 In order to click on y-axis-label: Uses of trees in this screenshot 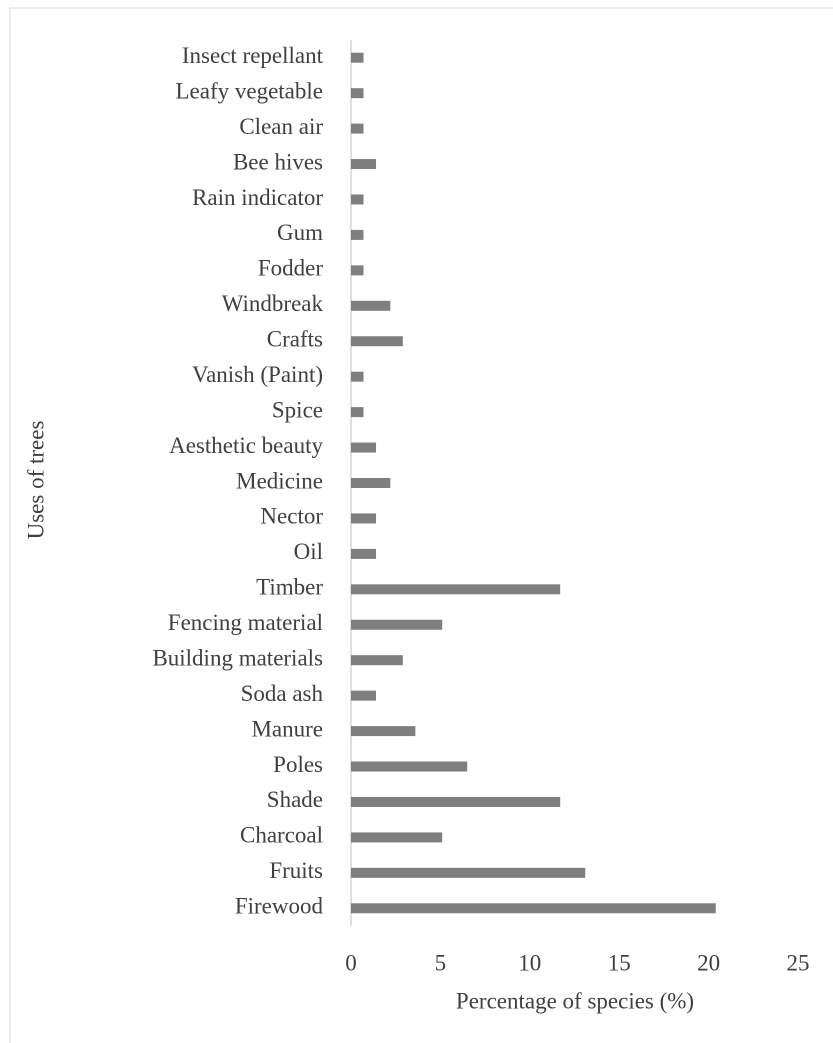, I will do `click(35, 480)`.